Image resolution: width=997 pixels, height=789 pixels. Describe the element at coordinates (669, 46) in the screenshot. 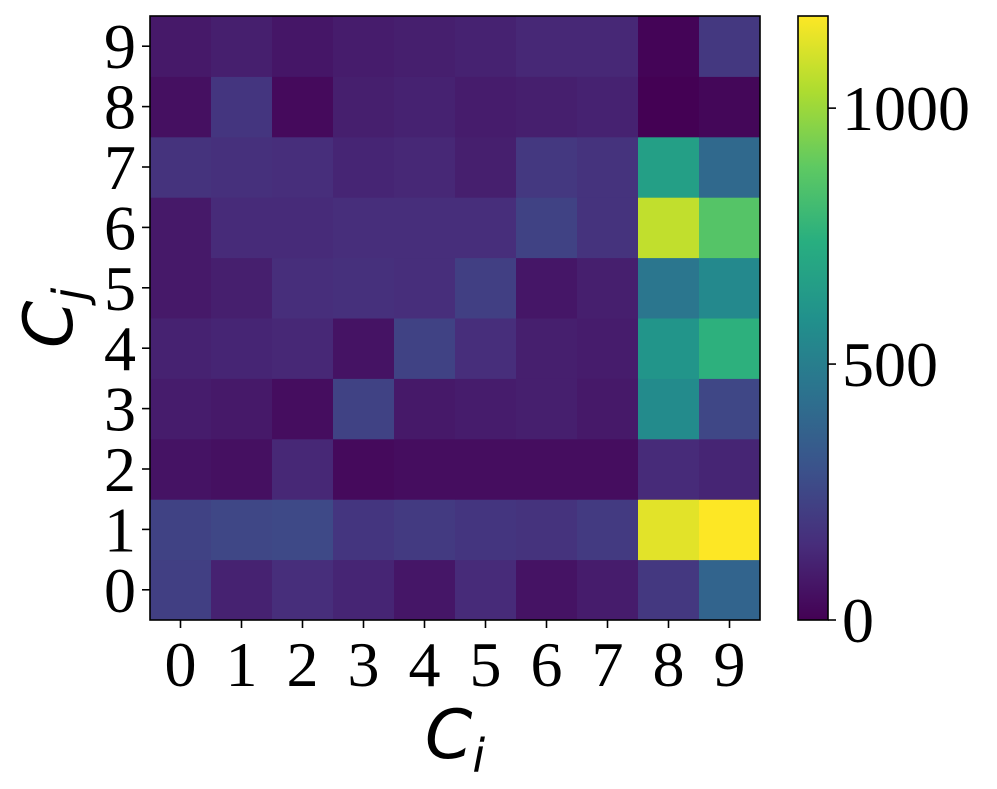

I see `heatmap-cell-x8-y9` at that location.